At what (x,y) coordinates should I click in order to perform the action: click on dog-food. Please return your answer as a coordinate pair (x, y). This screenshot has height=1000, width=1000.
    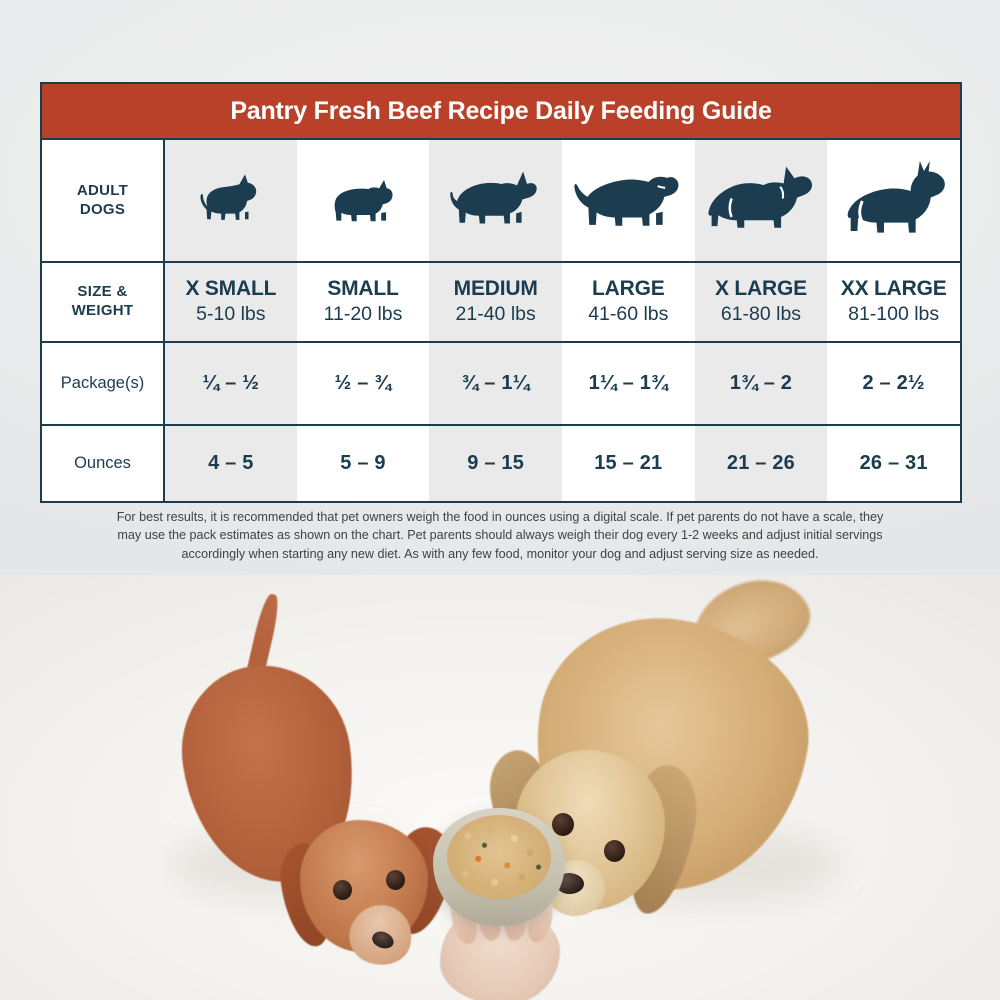
    Looking at the image, I should click on (499, 857).